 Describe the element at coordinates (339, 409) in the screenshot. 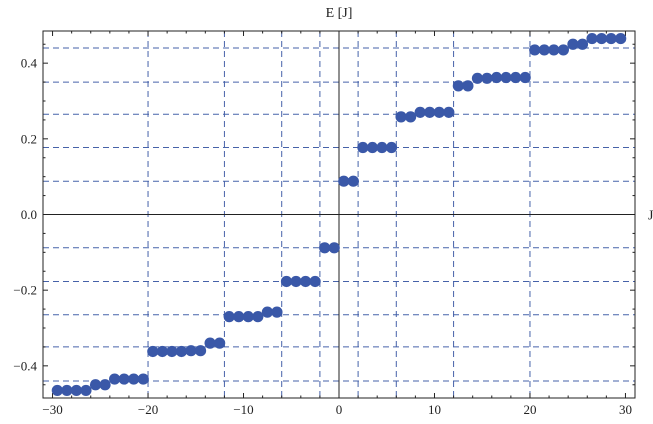

I see `x-tick-label: 0` at that location.